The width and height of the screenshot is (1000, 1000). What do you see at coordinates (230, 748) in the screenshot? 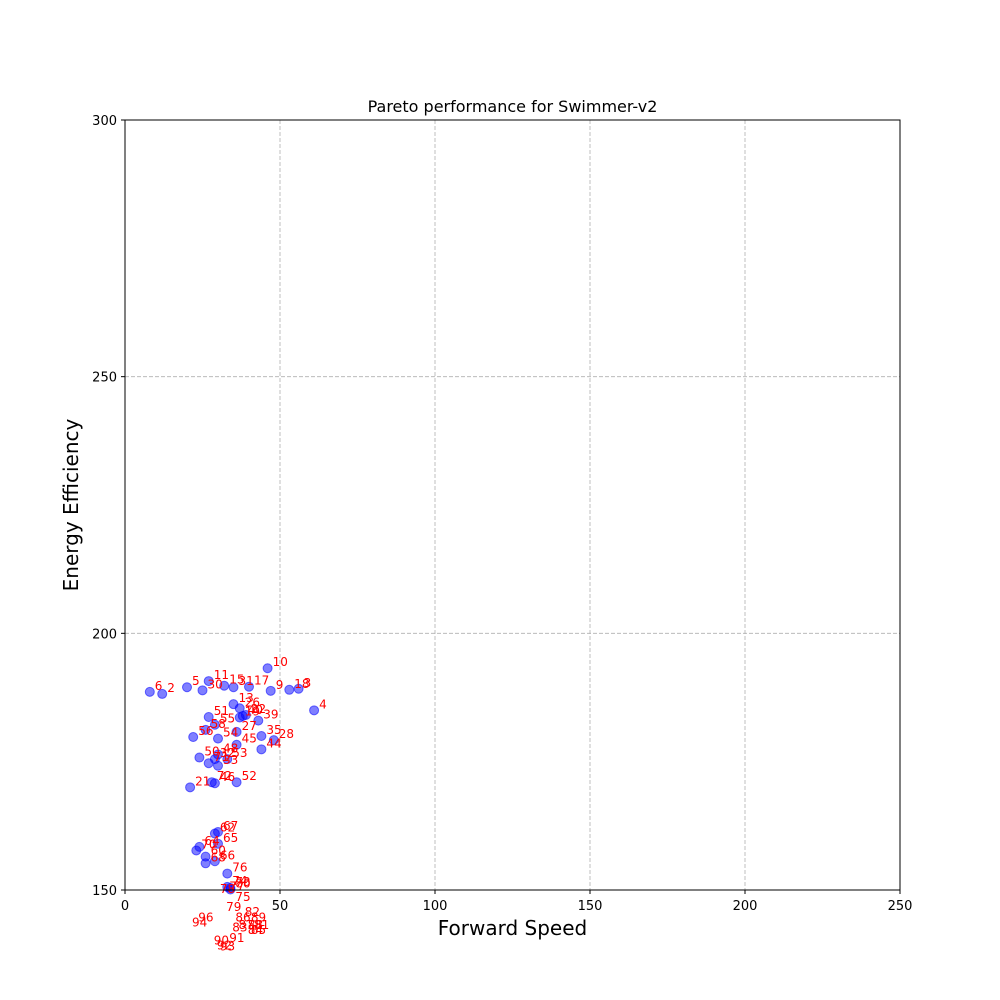
I see `point-label: 48` at bounding box center [230, 748].